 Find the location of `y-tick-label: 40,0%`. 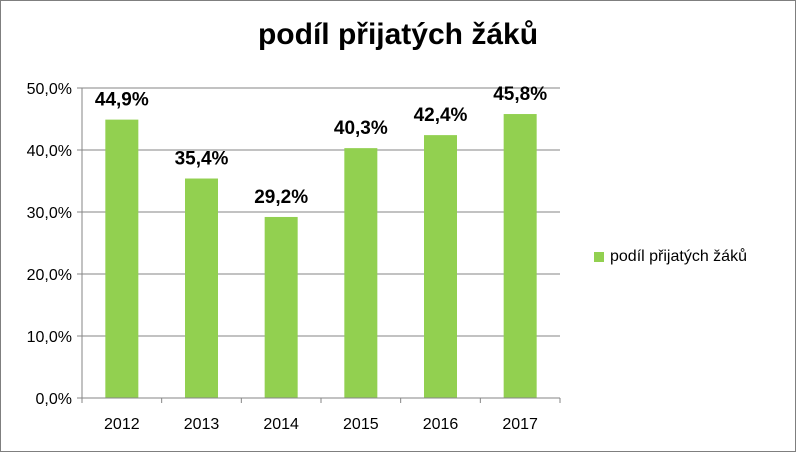

y-tick-label: 40,0% is located at coordinates (49, 151).